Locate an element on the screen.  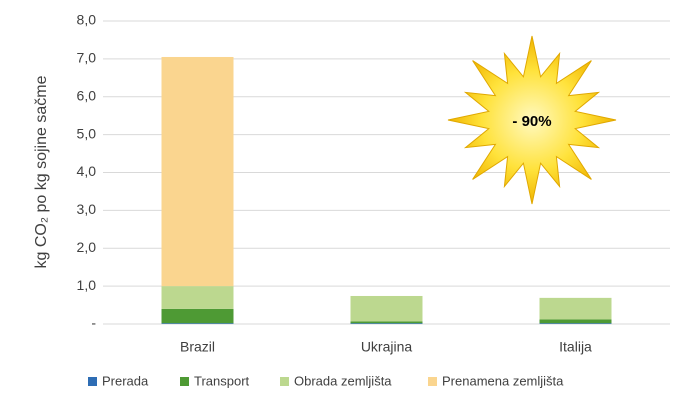
y-tick-label: 3,0 is located at coordinates (87, 209).